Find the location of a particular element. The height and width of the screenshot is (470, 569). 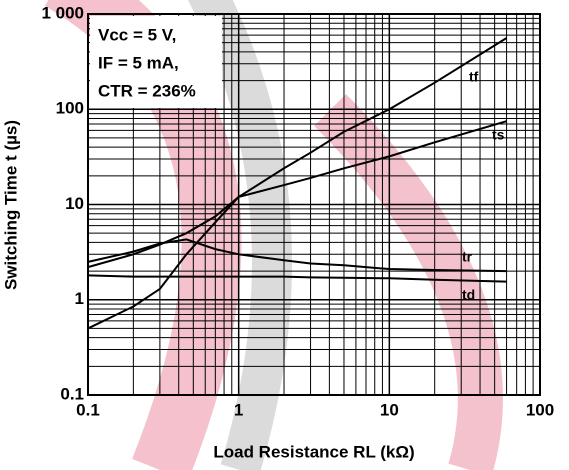

series-label: tf is located at coordinates (474, 77).